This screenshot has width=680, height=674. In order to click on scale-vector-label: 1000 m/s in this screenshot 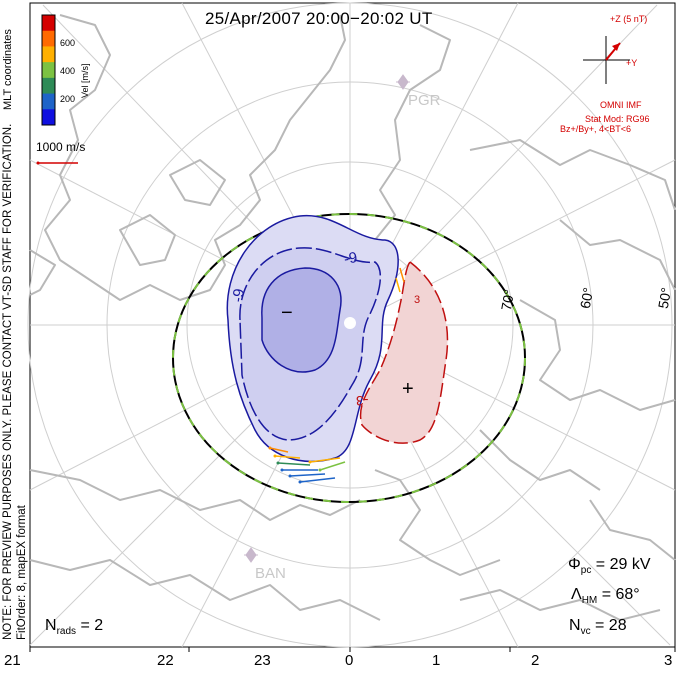, I will do `click(61, 147)`.